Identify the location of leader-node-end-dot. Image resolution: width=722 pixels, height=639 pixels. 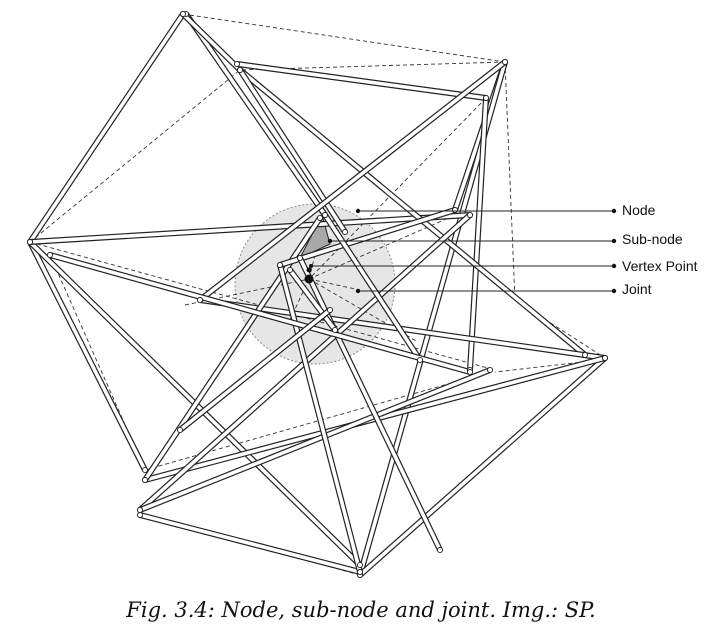
(614, 211).